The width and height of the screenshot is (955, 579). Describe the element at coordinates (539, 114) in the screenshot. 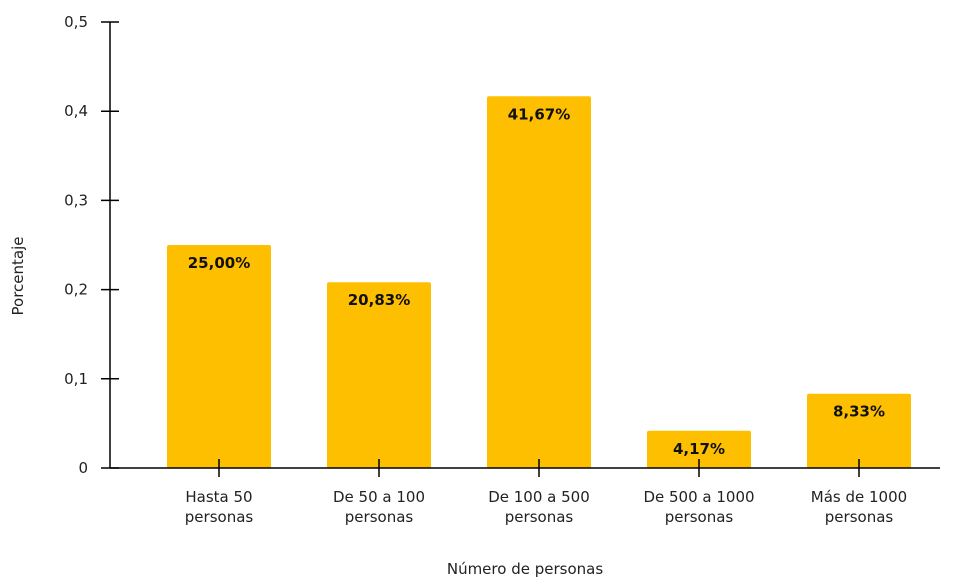

I see `bar-data-label: 41,67%` at that location.